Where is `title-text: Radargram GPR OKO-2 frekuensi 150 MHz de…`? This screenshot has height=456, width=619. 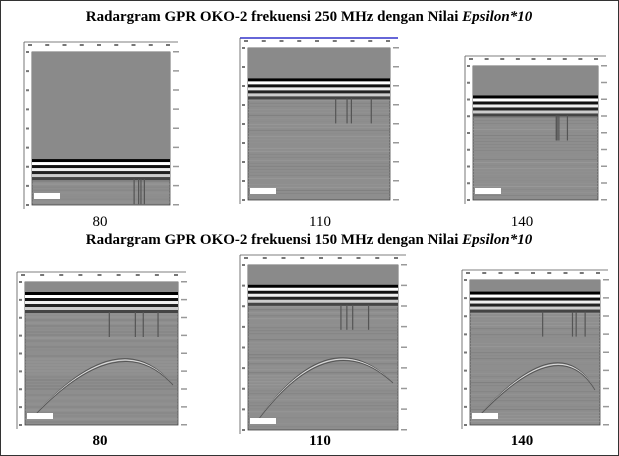
title-text: Radargram GPR OKO-2 frekuensi 150 MHz de… is located at coordinates (274, 240).